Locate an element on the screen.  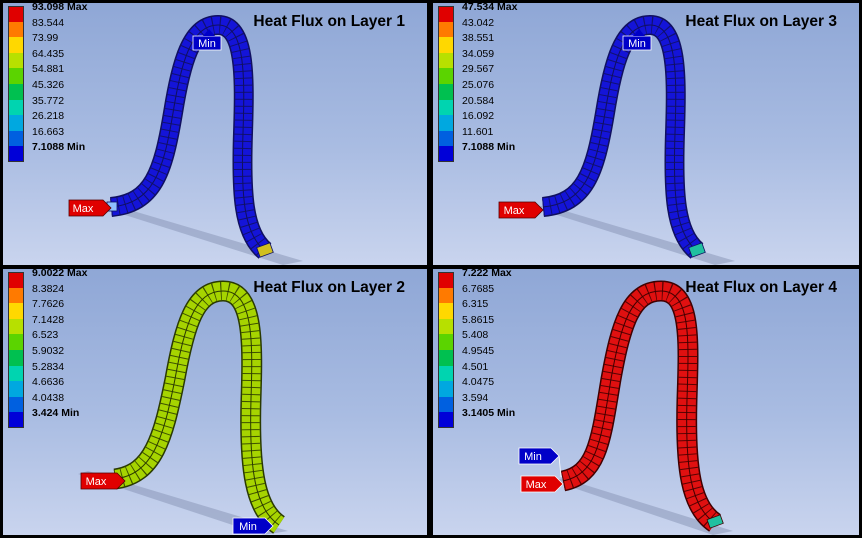
legend-value: 35.772 is located at coordinates (48, 100).